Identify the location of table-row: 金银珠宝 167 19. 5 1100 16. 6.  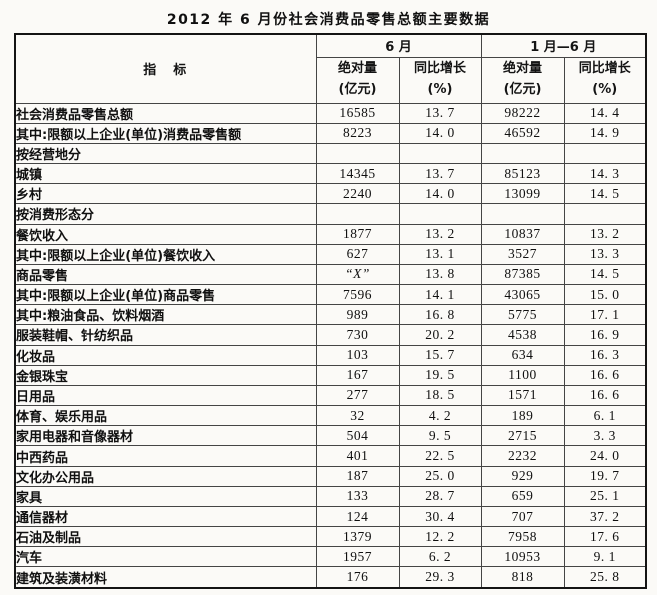
(330, 375).